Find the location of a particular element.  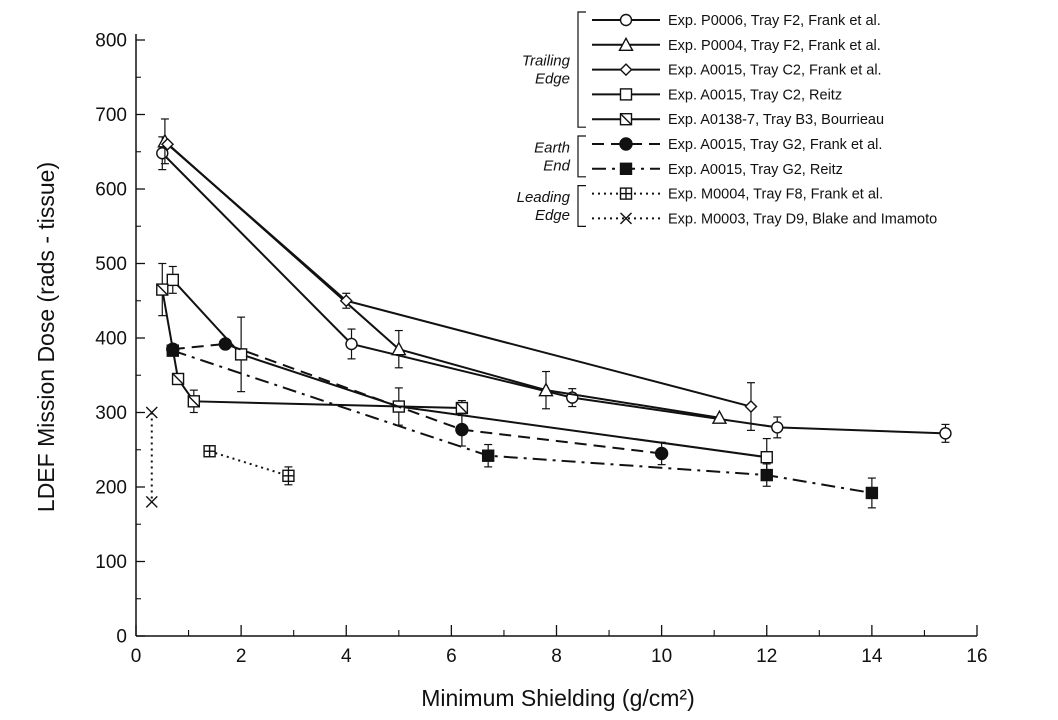

legend-label: Exp. A0015, Tray G2, Frank et al. is located at coordinates (775, 145).